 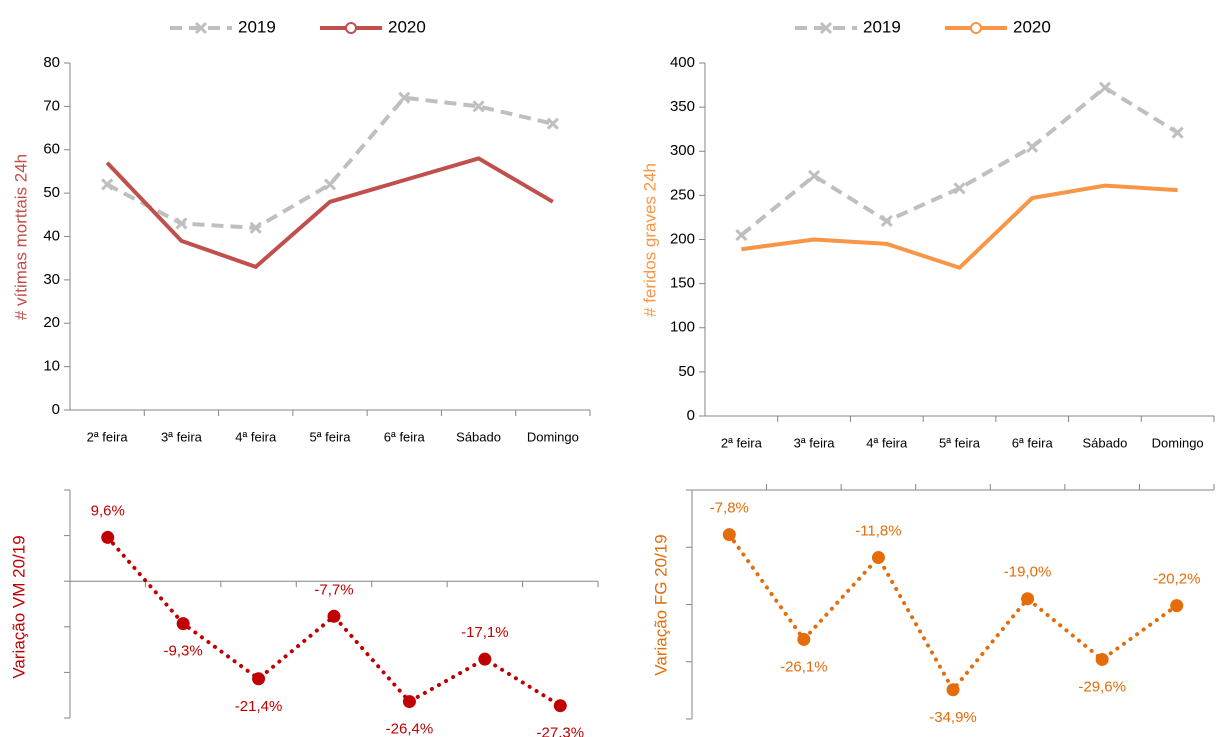 What do you see at coordinates (18, 606) in the screenshot?
I see `y-axis-title: Variação VM 20/19` at bounding box center [18, 606].